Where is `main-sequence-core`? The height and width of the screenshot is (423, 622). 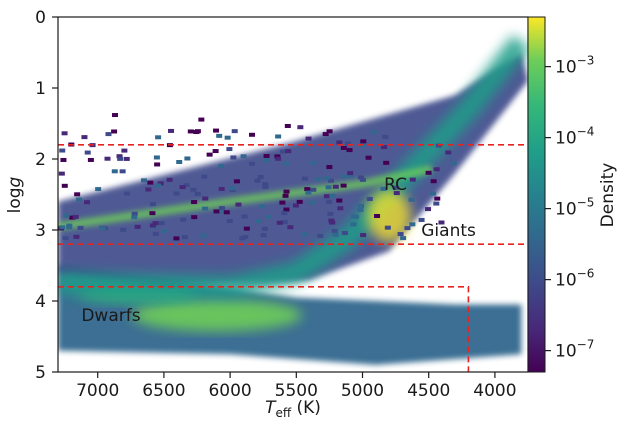 main-sequence-core is located at coordinates (216, 315).